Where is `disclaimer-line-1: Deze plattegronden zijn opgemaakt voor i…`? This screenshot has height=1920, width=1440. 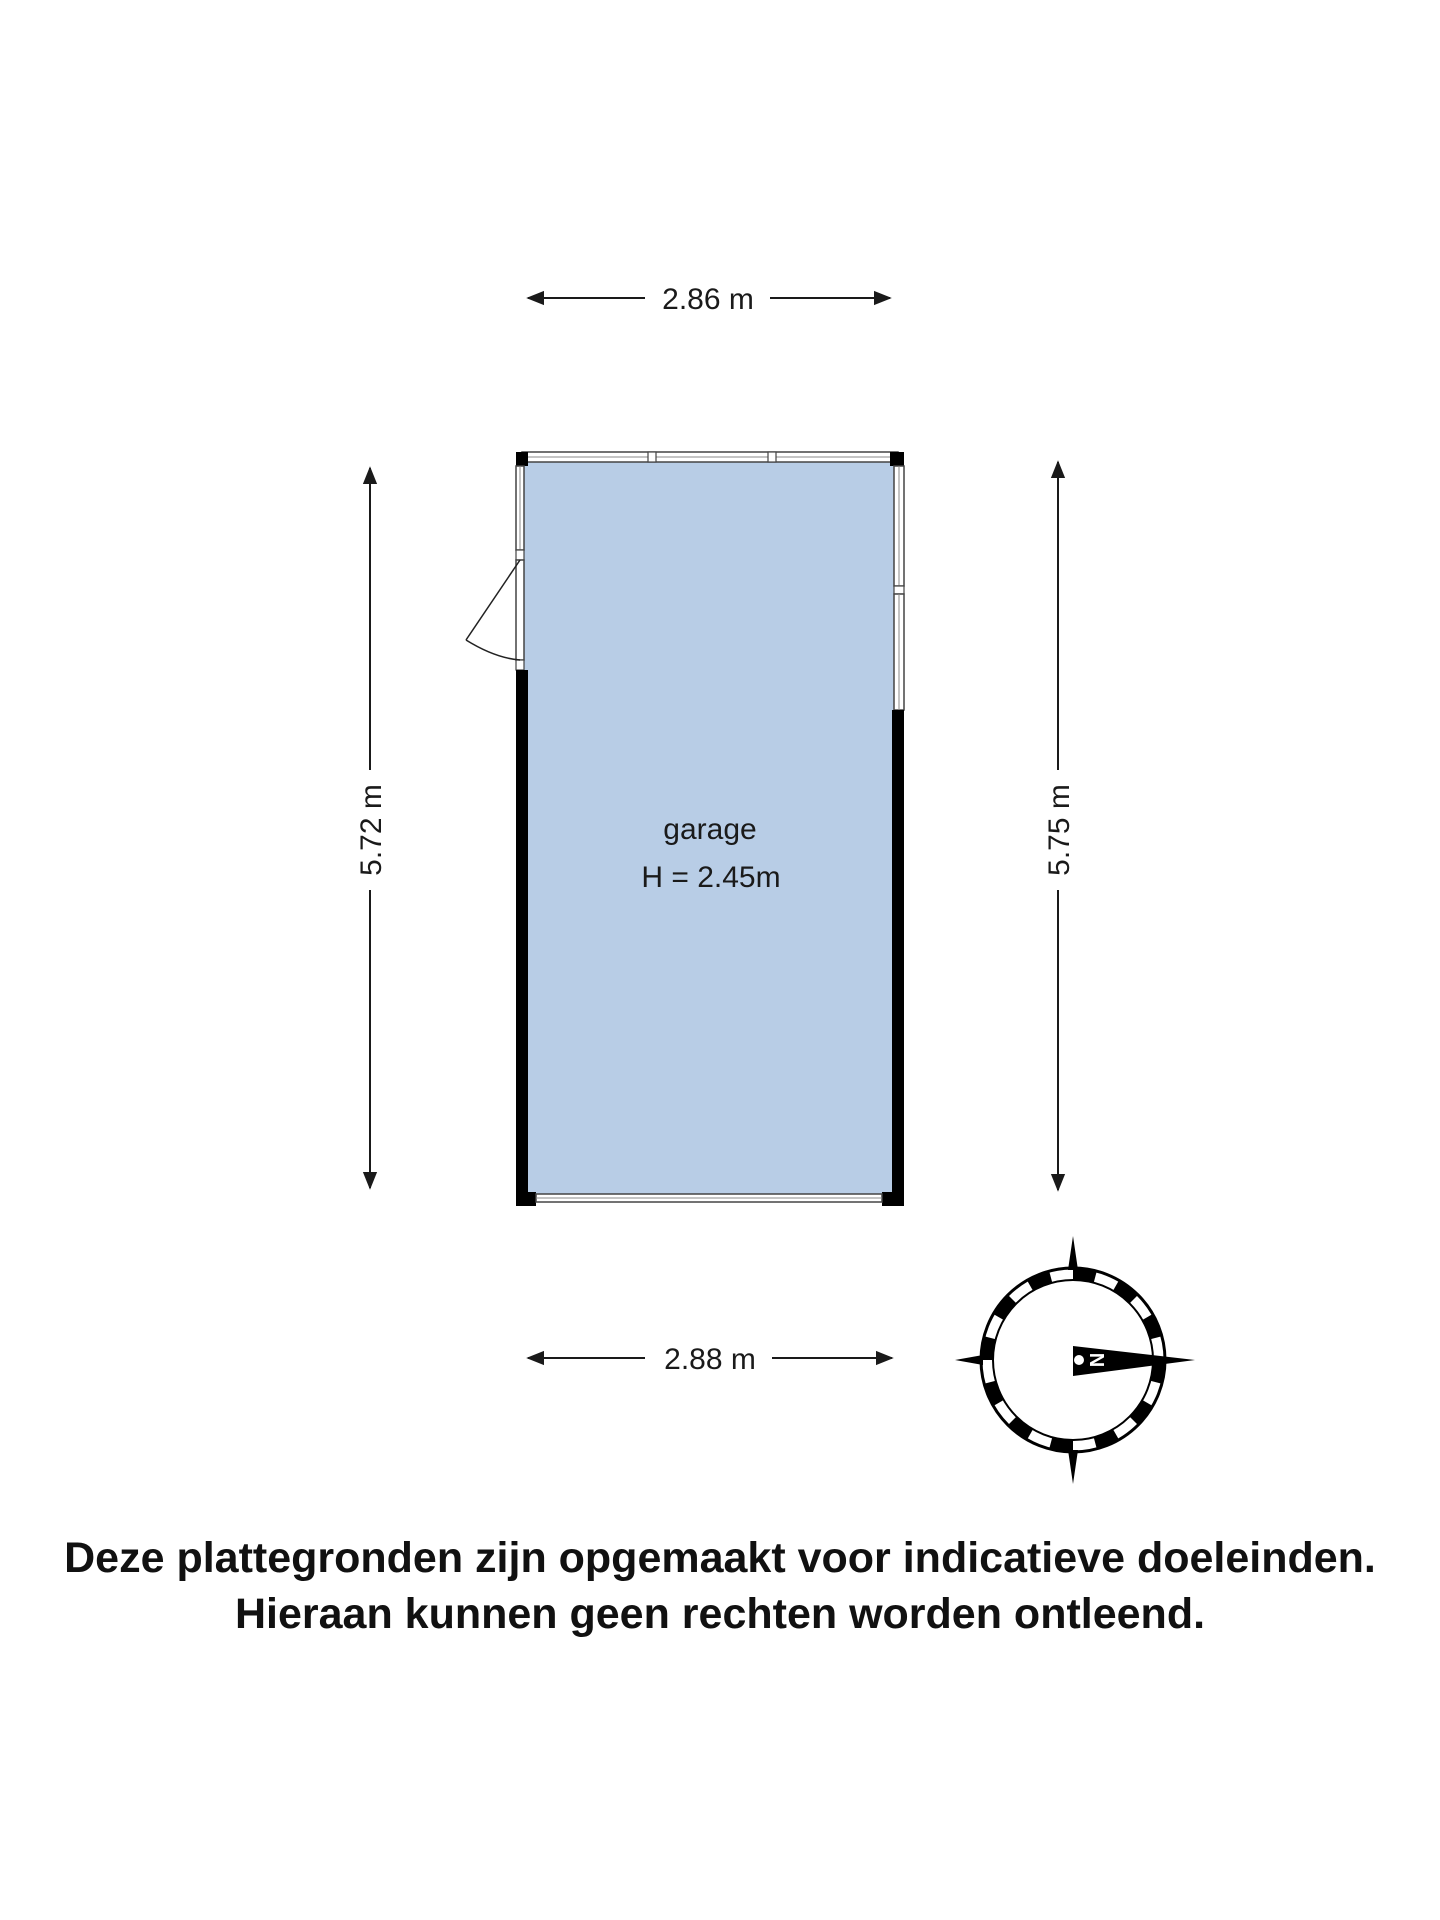
disclaimer-line-1: Deze plattegronden zijn opgemaakt voor i… is located at coordinates (720, 1558).